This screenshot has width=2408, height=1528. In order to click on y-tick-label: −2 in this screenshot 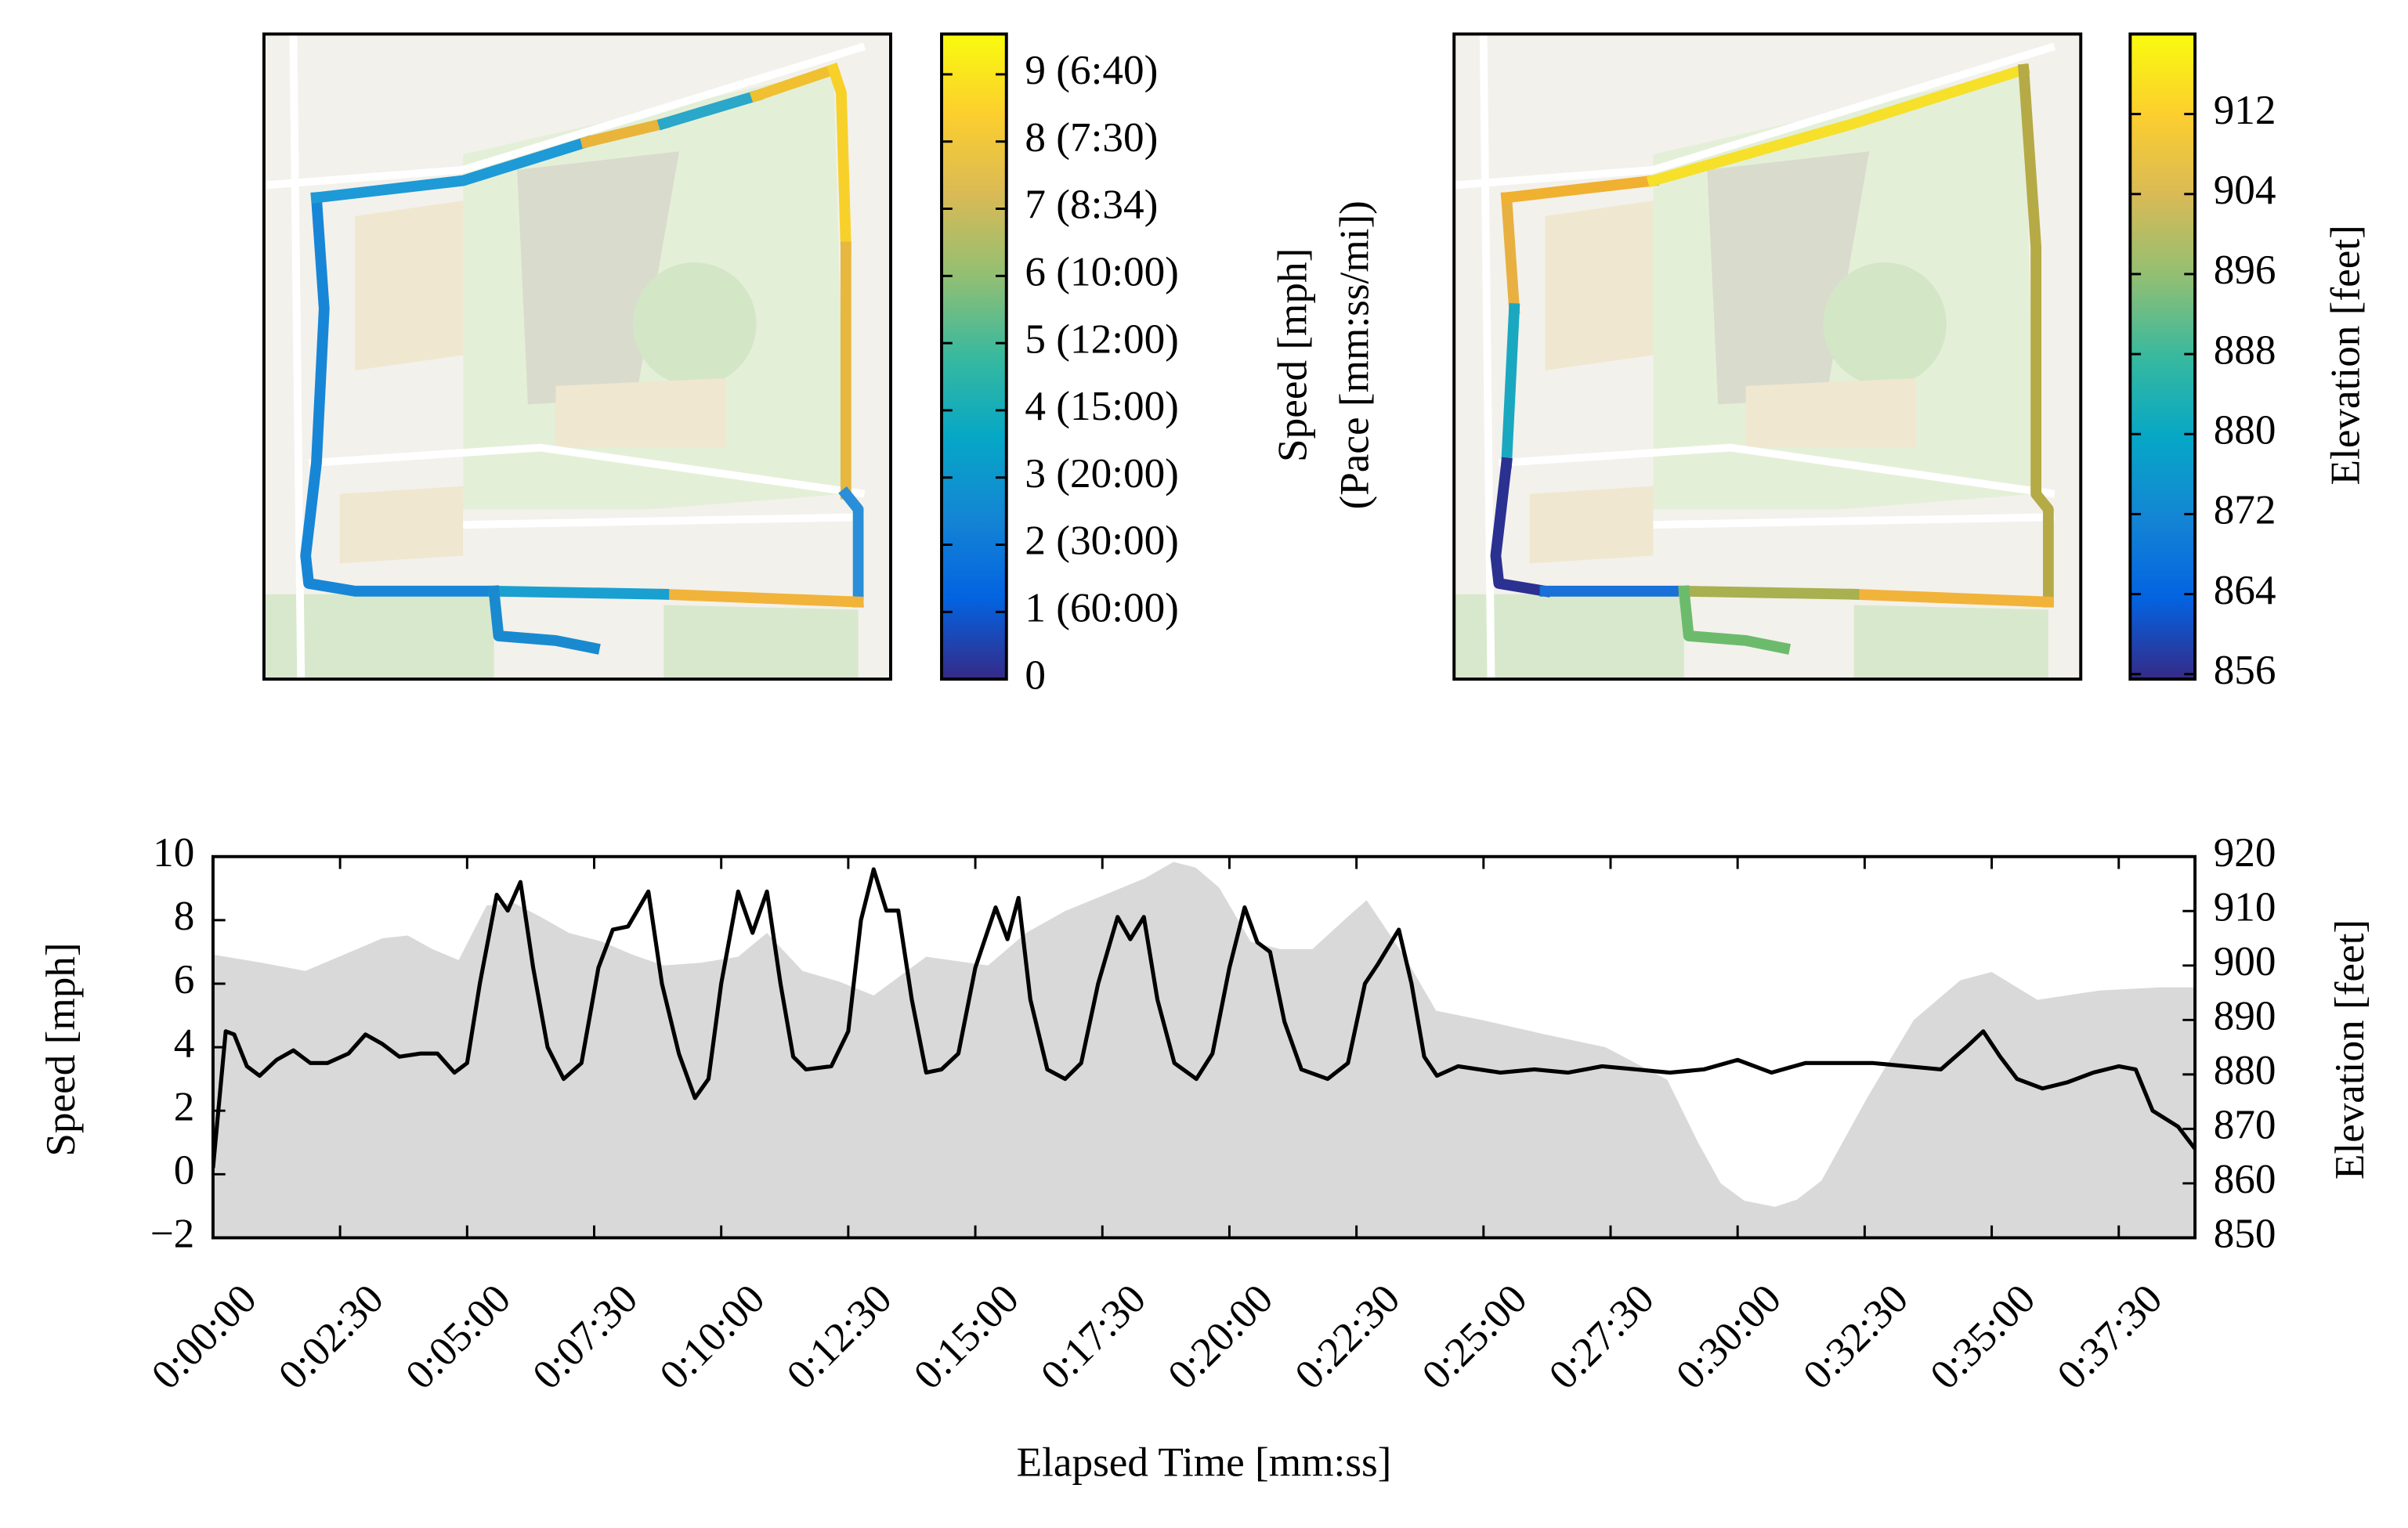, I will do `click(172, 1234)`.